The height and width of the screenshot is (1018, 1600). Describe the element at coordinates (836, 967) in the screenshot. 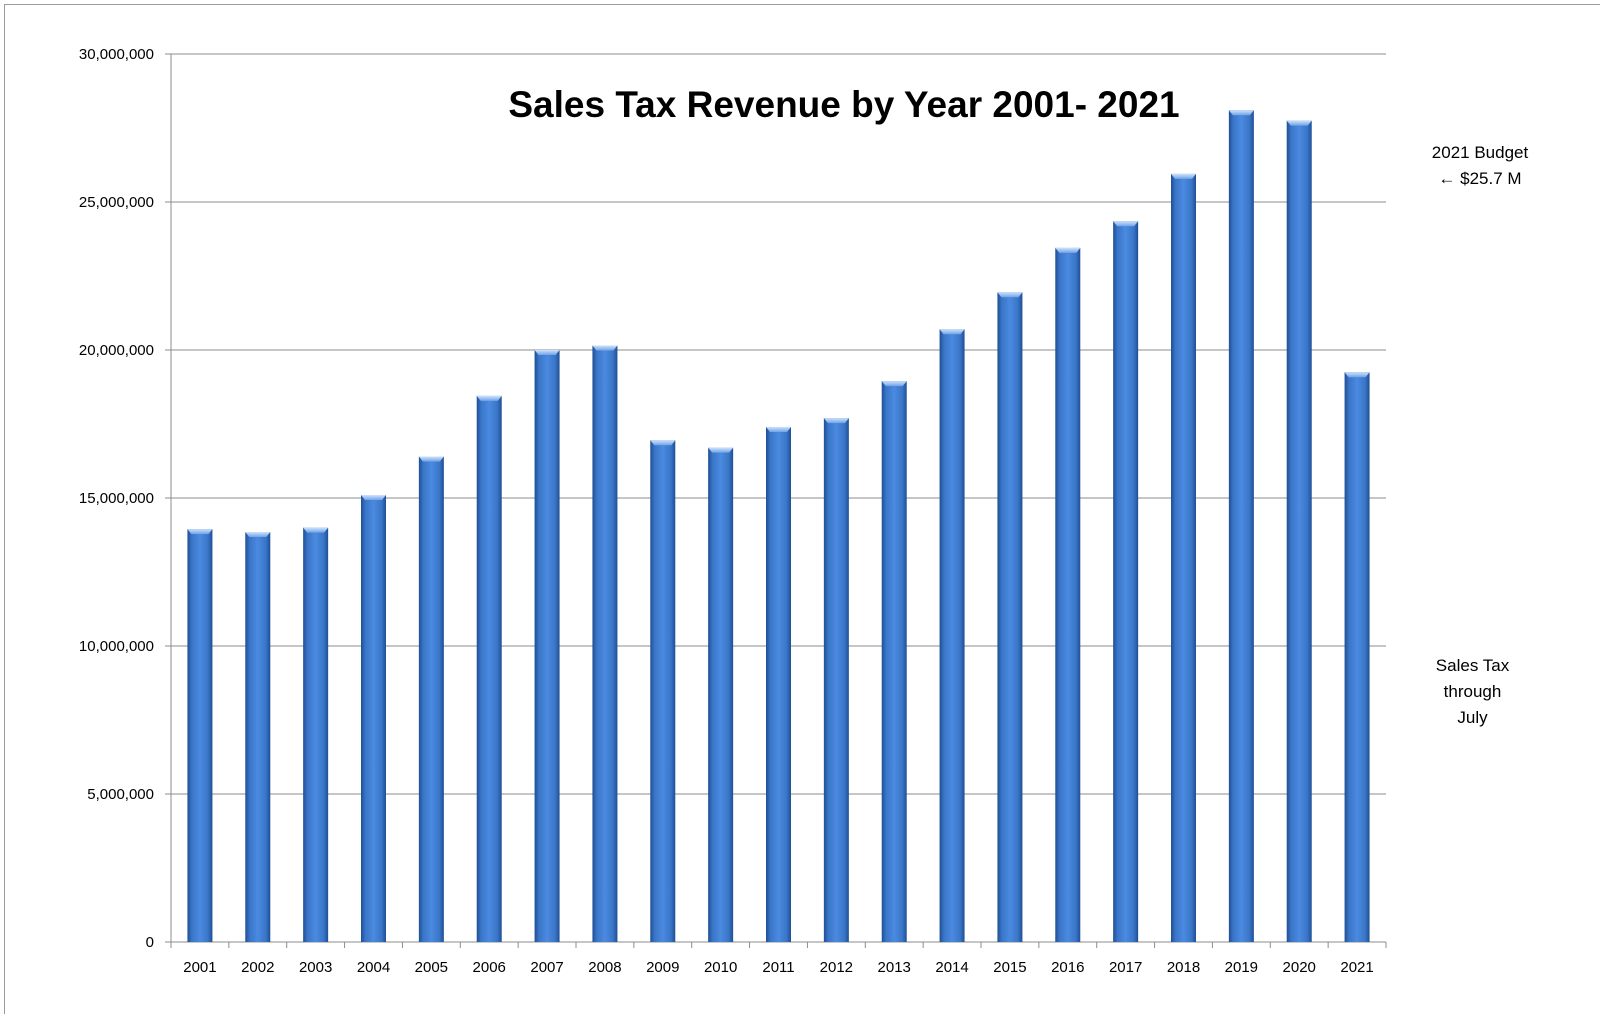

I see `x-tick-label: 2012` at that location.